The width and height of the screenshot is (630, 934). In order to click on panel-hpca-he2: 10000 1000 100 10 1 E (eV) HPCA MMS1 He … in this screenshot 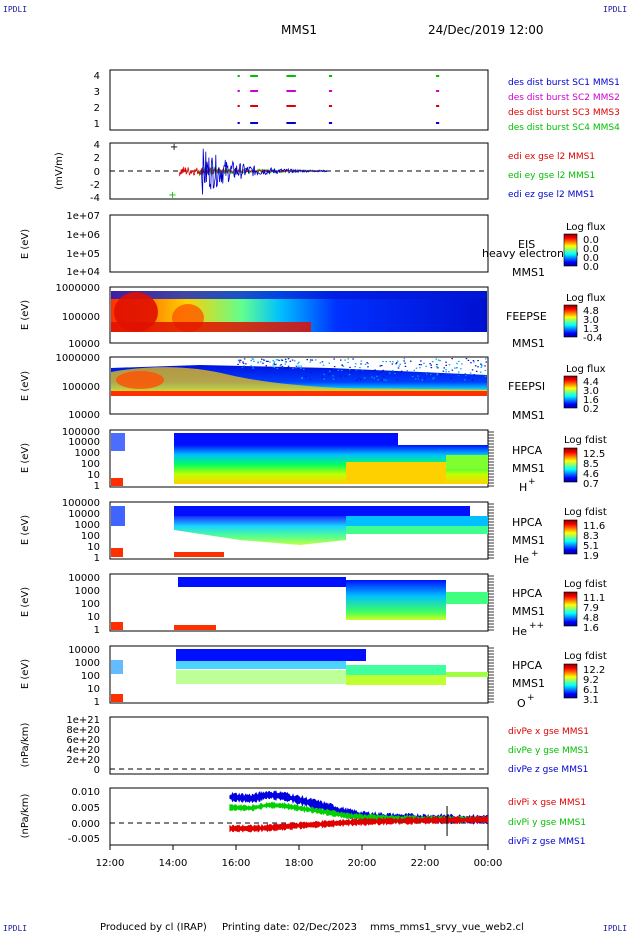, I will do `click(313, 605)`.